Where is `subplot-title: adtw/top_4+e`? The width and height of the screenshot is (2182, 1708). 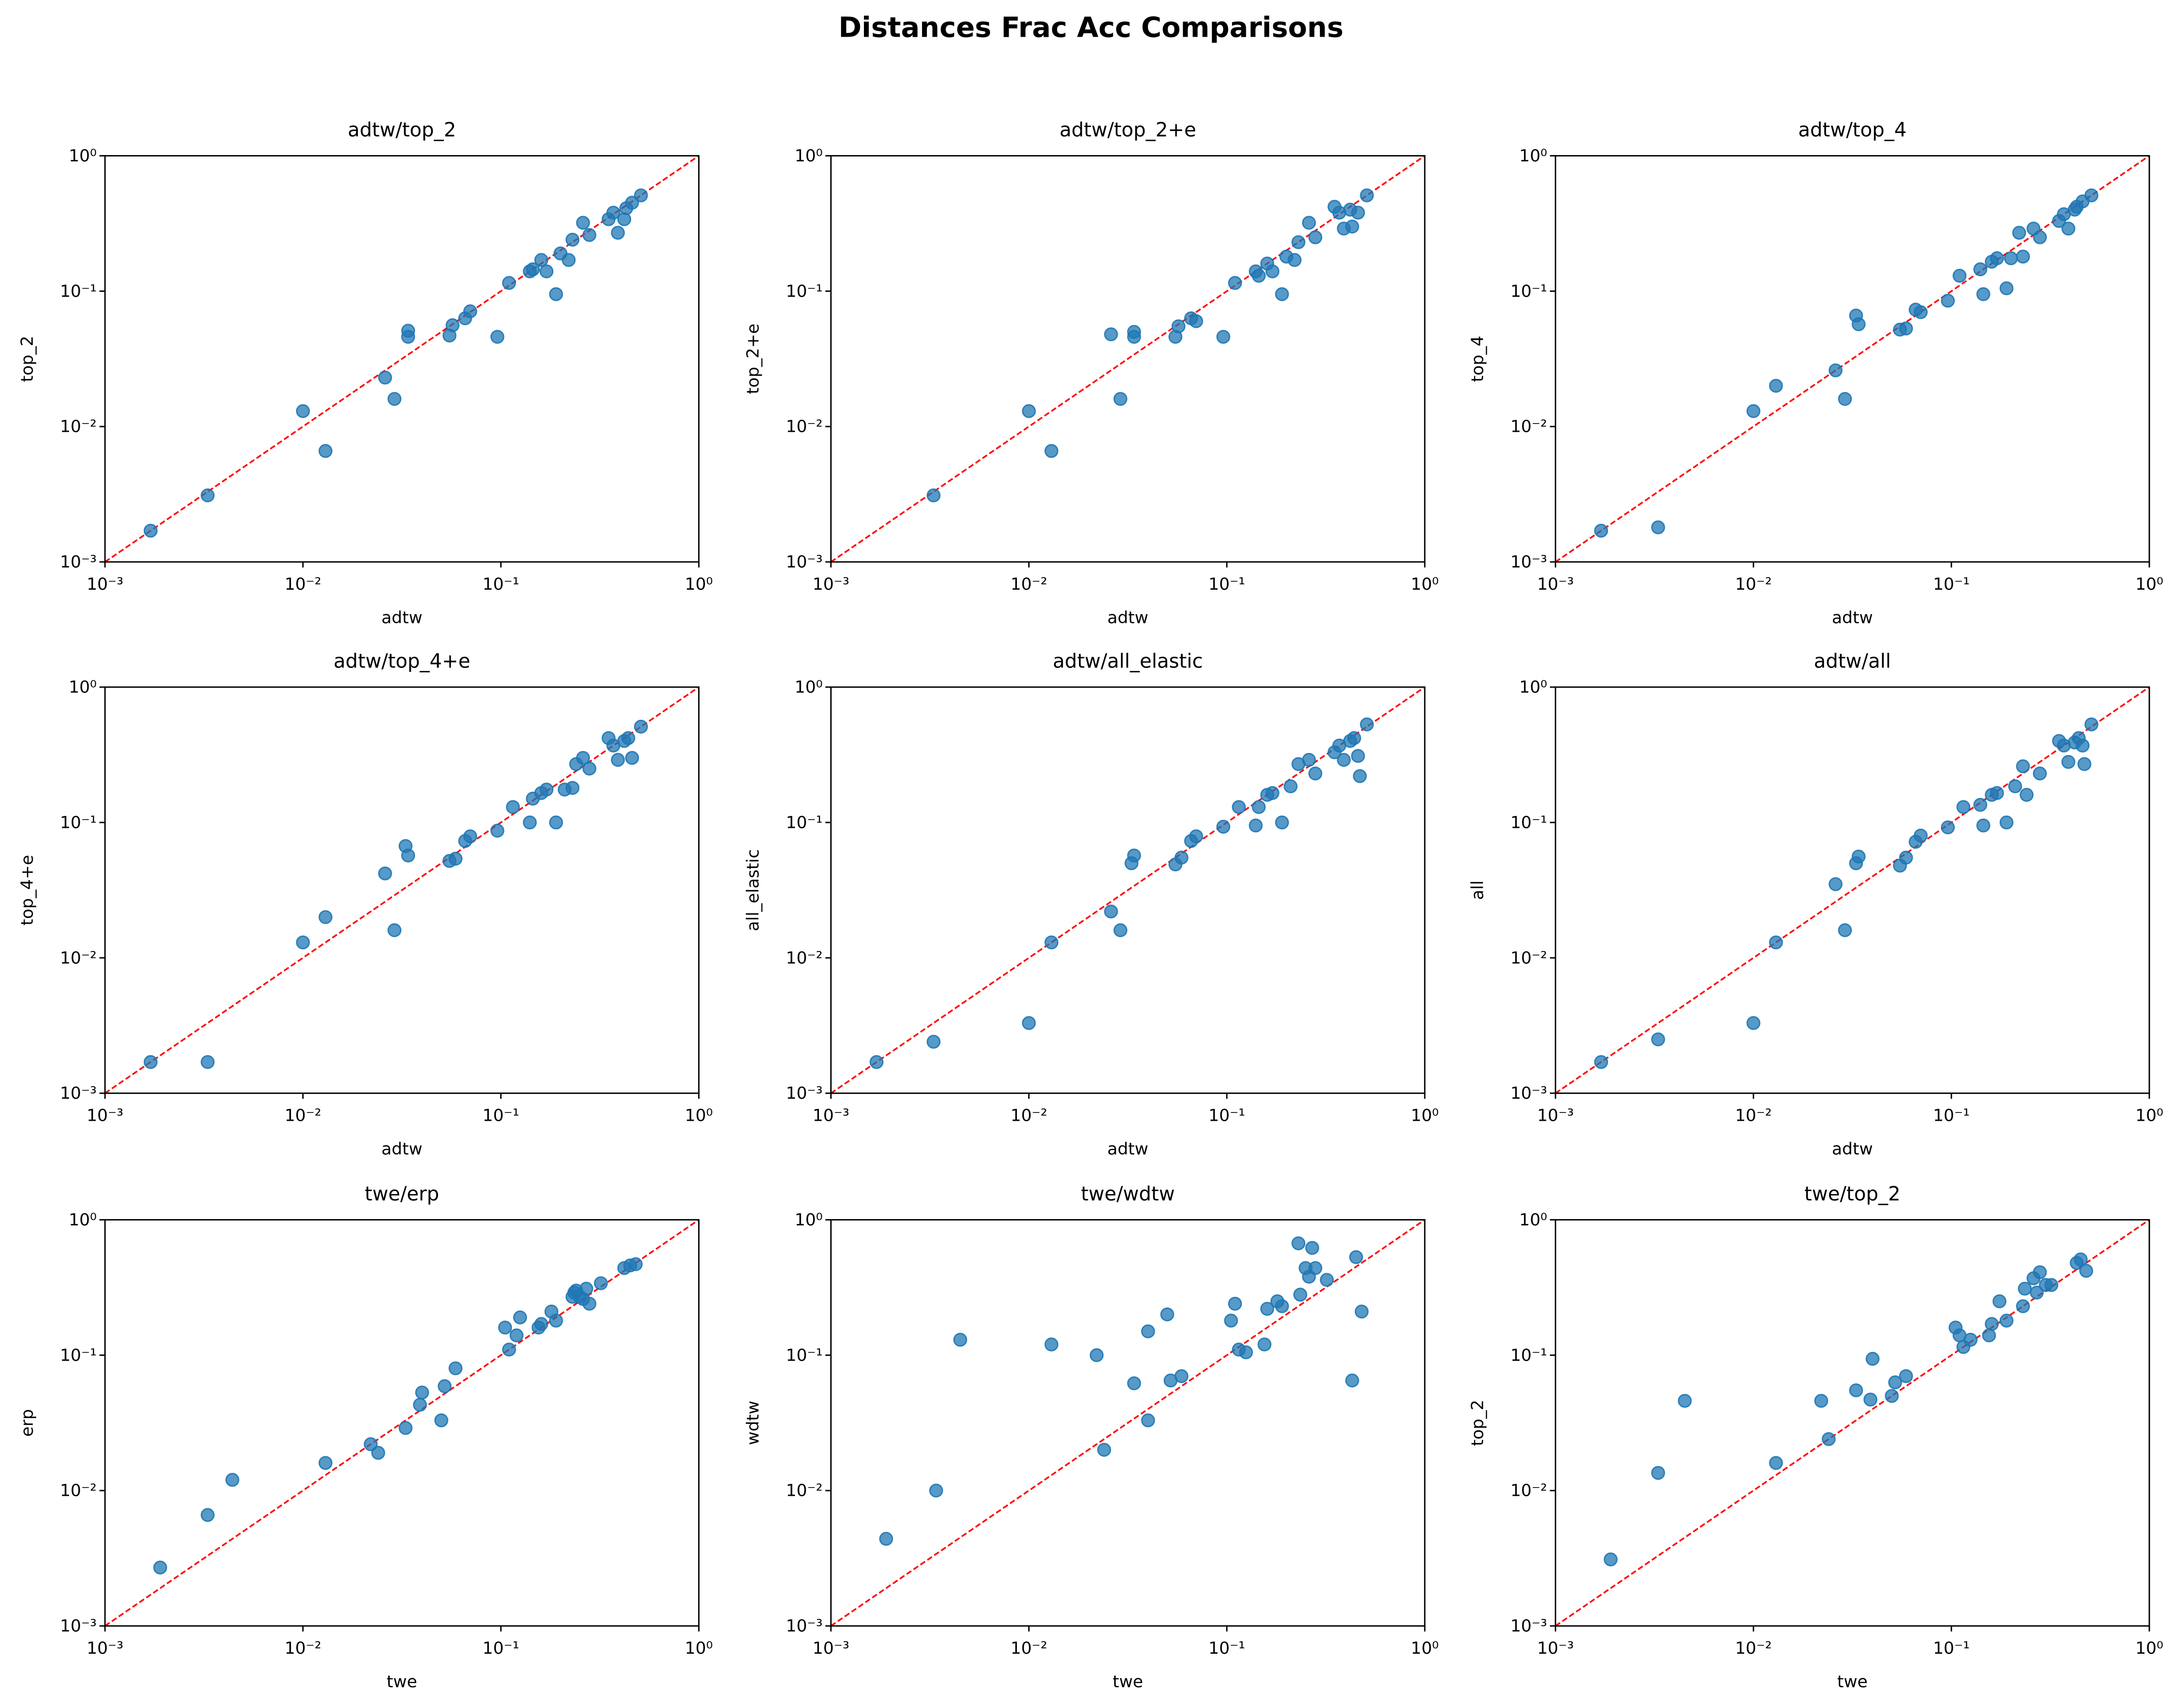
subplot-title: adtw/top_4+e is located at coordinates (401, 661).